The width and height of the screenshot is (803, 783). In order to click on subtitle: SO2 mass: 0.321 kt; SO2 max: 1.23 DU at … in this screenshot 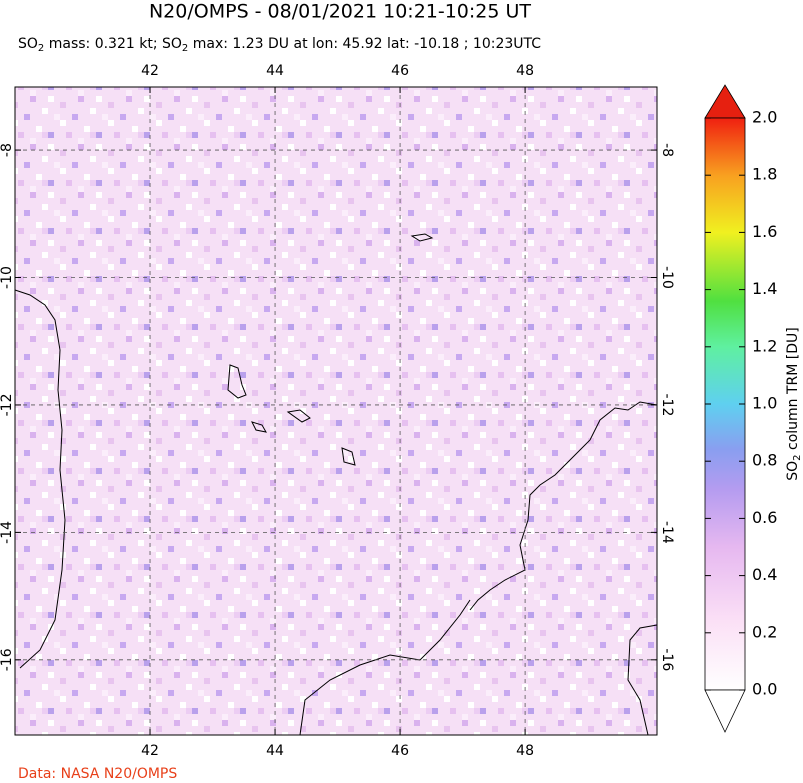, I will do `click(279, 45)`.